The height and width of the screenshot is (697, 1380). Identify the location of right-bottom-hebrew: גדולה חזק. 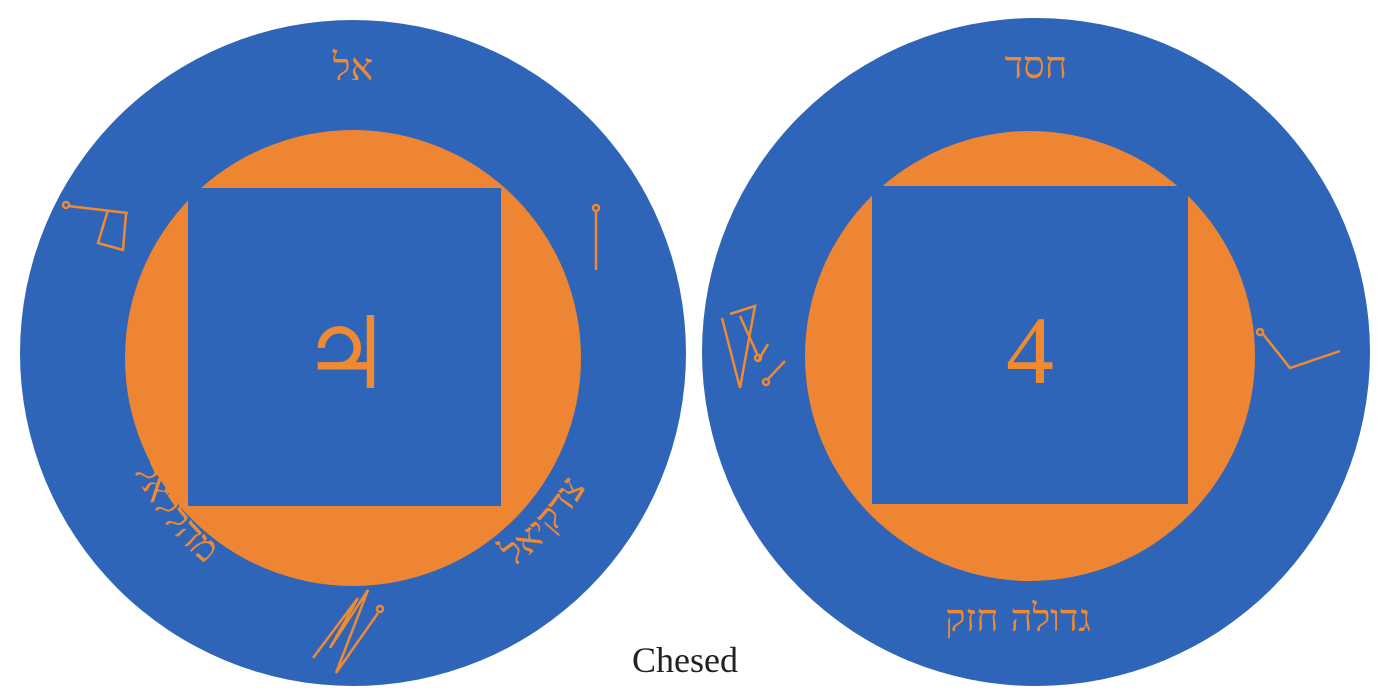
(1018, 618).